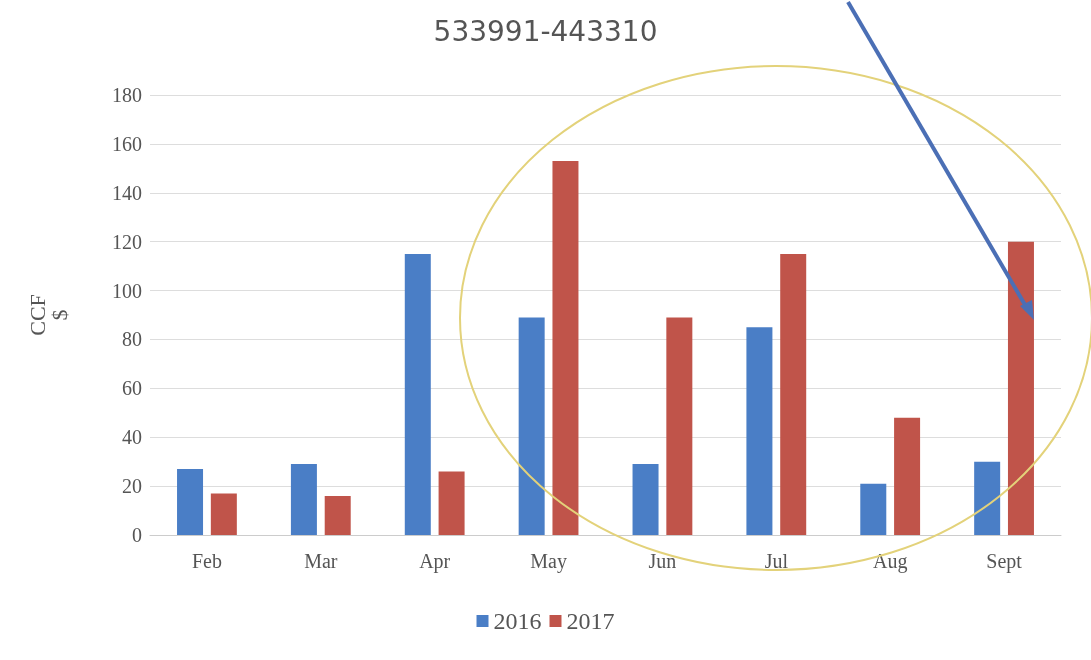 The height and width of the screenshot is (660, 1091). Describe the element at coordinates (545, 31) in the screenshot. I see `chart-title: 533991-443310` at that location.